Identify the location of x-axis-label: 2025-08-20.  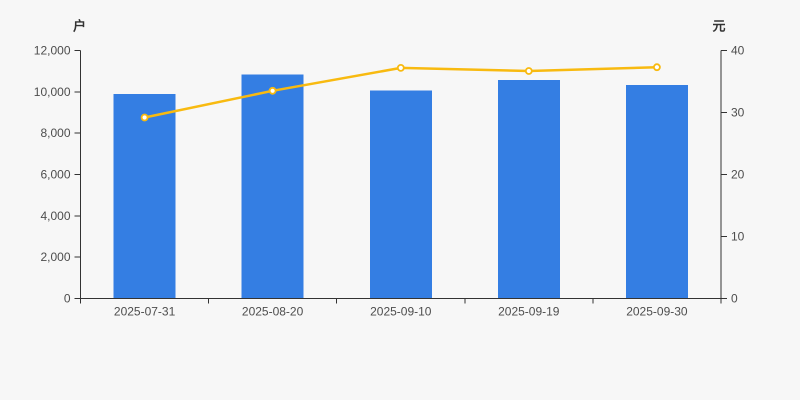
(273, 312).